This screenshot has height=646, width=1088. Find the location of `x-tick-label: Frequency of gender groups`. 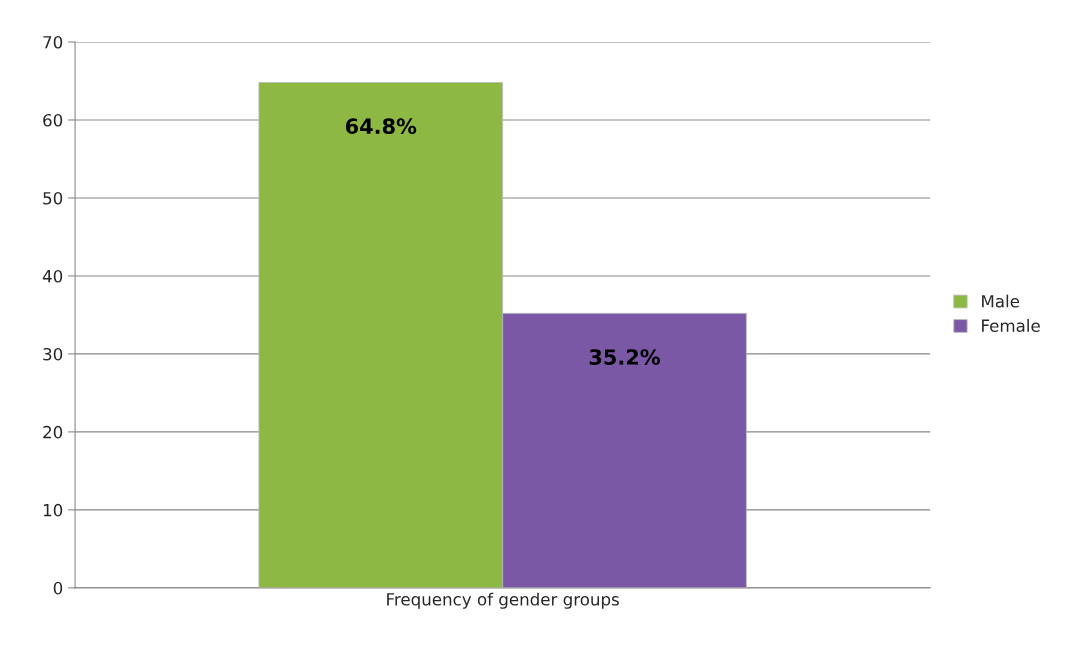

x-tick-label: Frequency of gender groups is located at coordinates (503, 600).